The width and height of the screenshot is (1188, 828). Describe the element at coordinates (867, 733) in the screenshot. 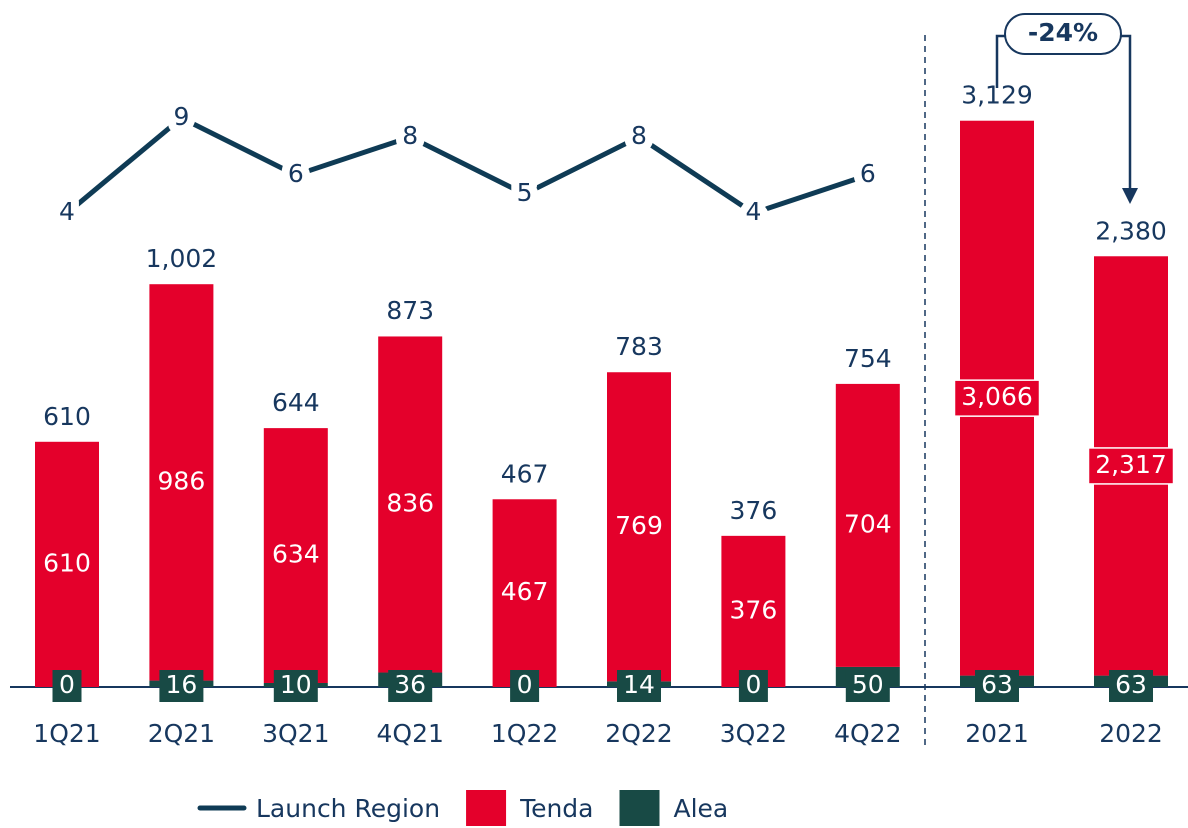

I see `x-tick-label: 4Q22` at that location.